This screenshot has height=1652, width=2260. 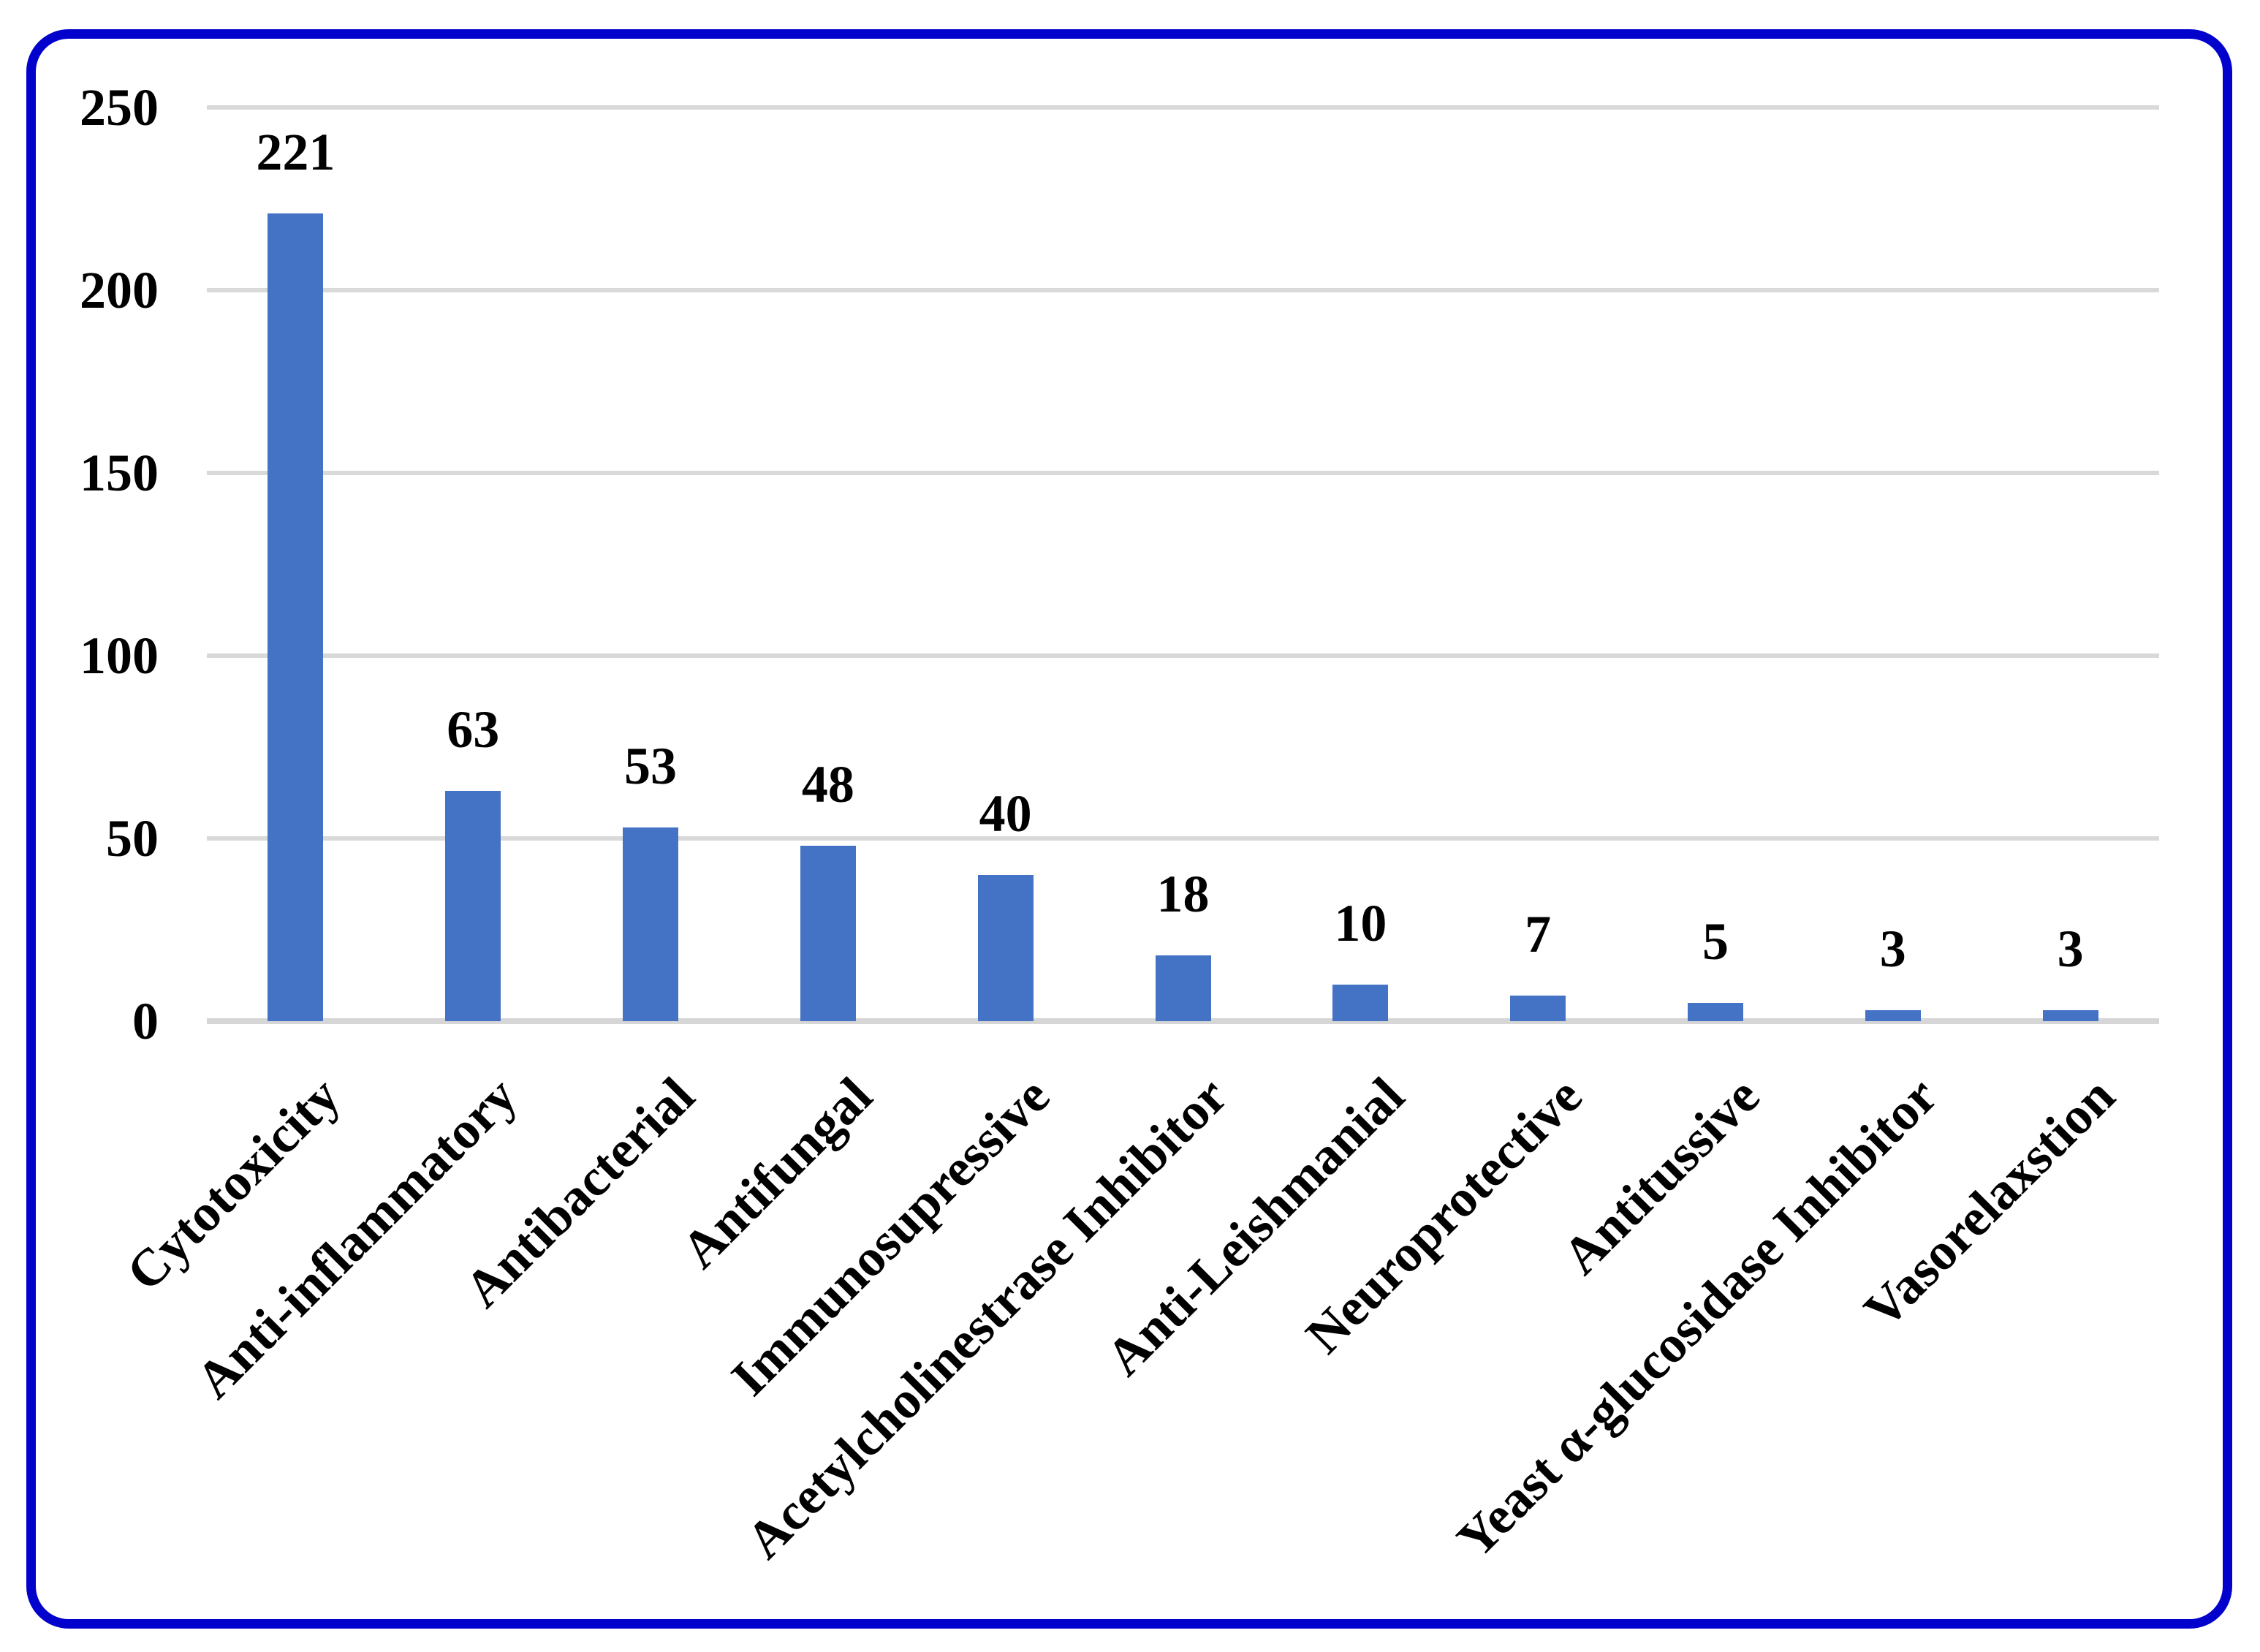 What do you see at coordinates (473, 729) in the screenshot?
I see `bar-value-label: 63` at bounding box center [473, 729].